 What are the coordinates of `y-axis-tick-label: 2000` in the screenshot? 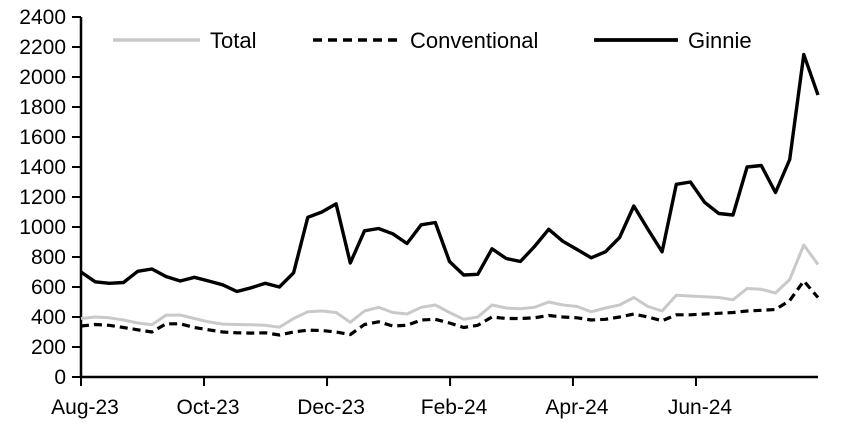 It's located at (42, 77).